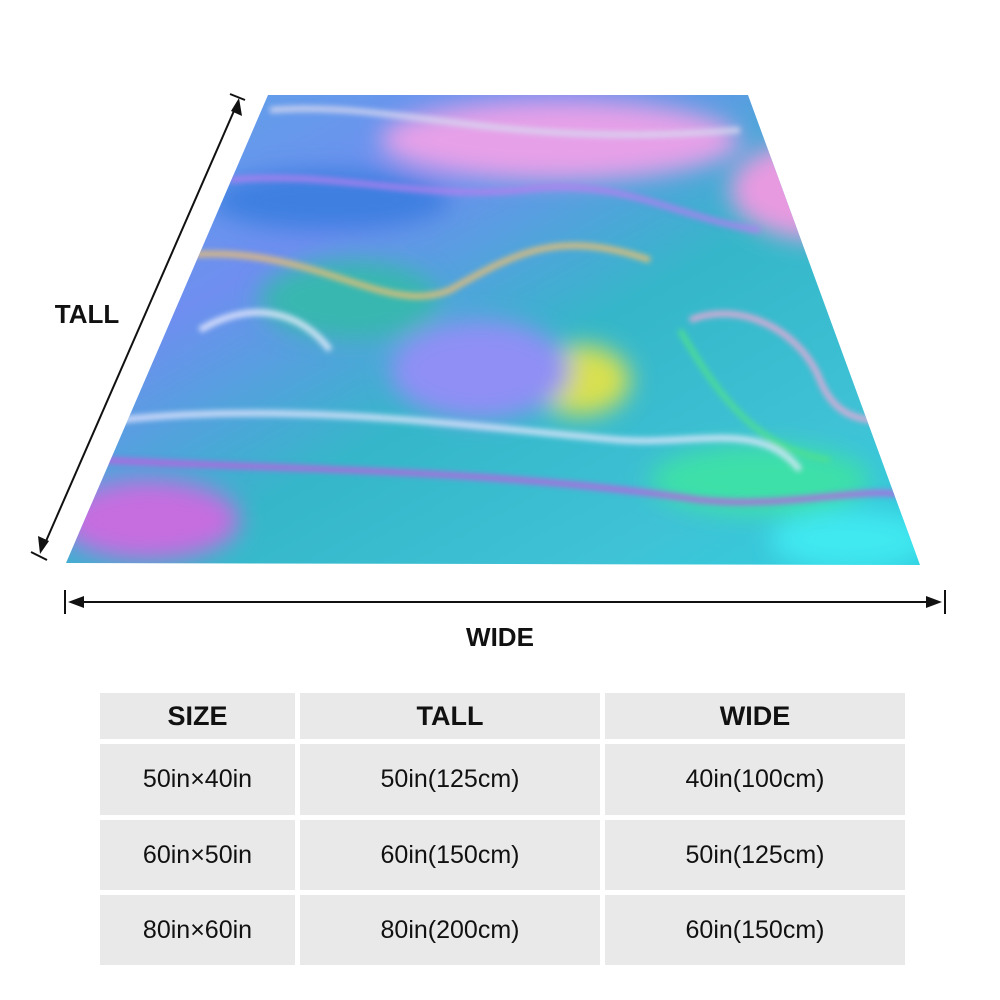  What do you see at coordinates (197, 930) in the screenshot?
I see `table-cell: 80in×60in` at bounding box center [197, 930].